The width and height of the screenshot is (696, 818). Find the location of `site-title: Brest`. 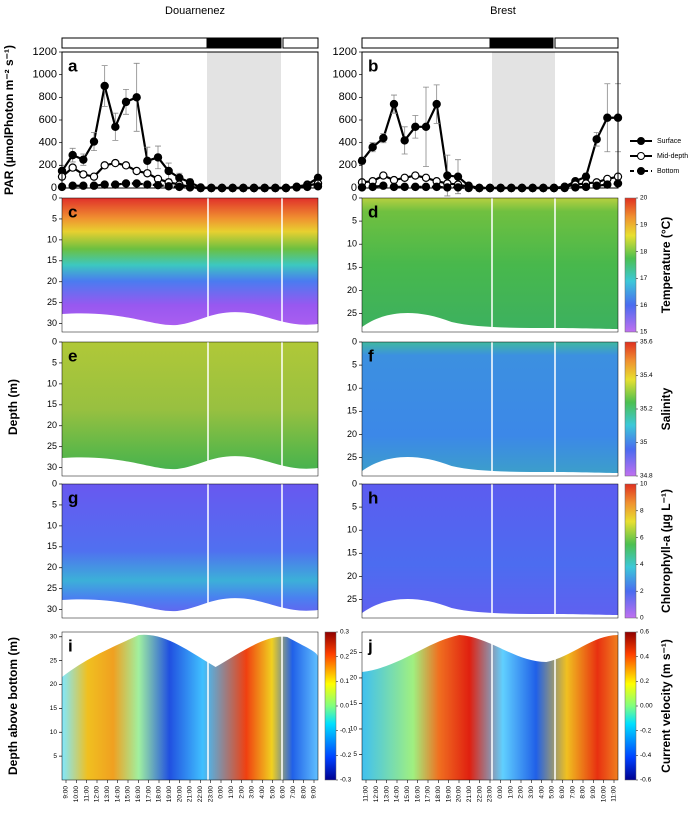

site-title: Brest is located at coordinates (503, 11).